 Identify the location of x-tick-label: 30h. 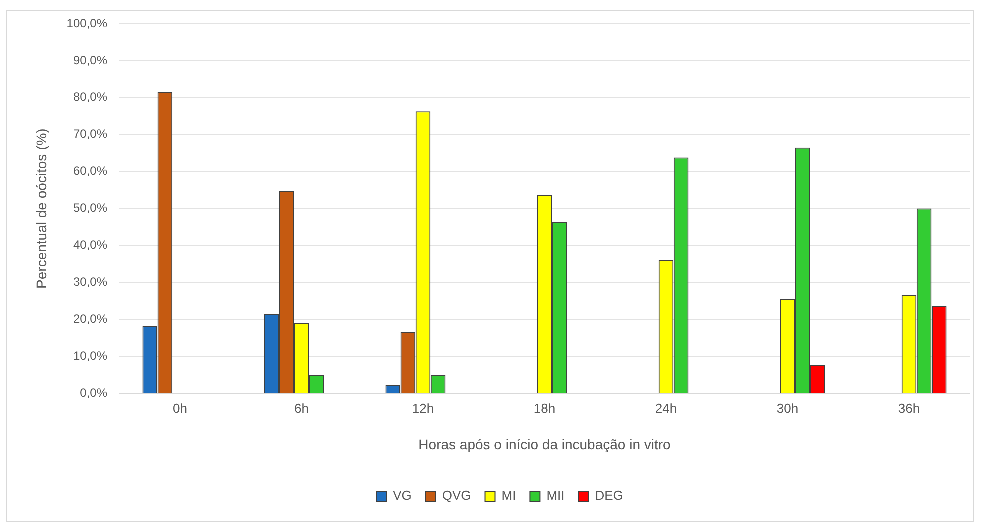
(787, 408).